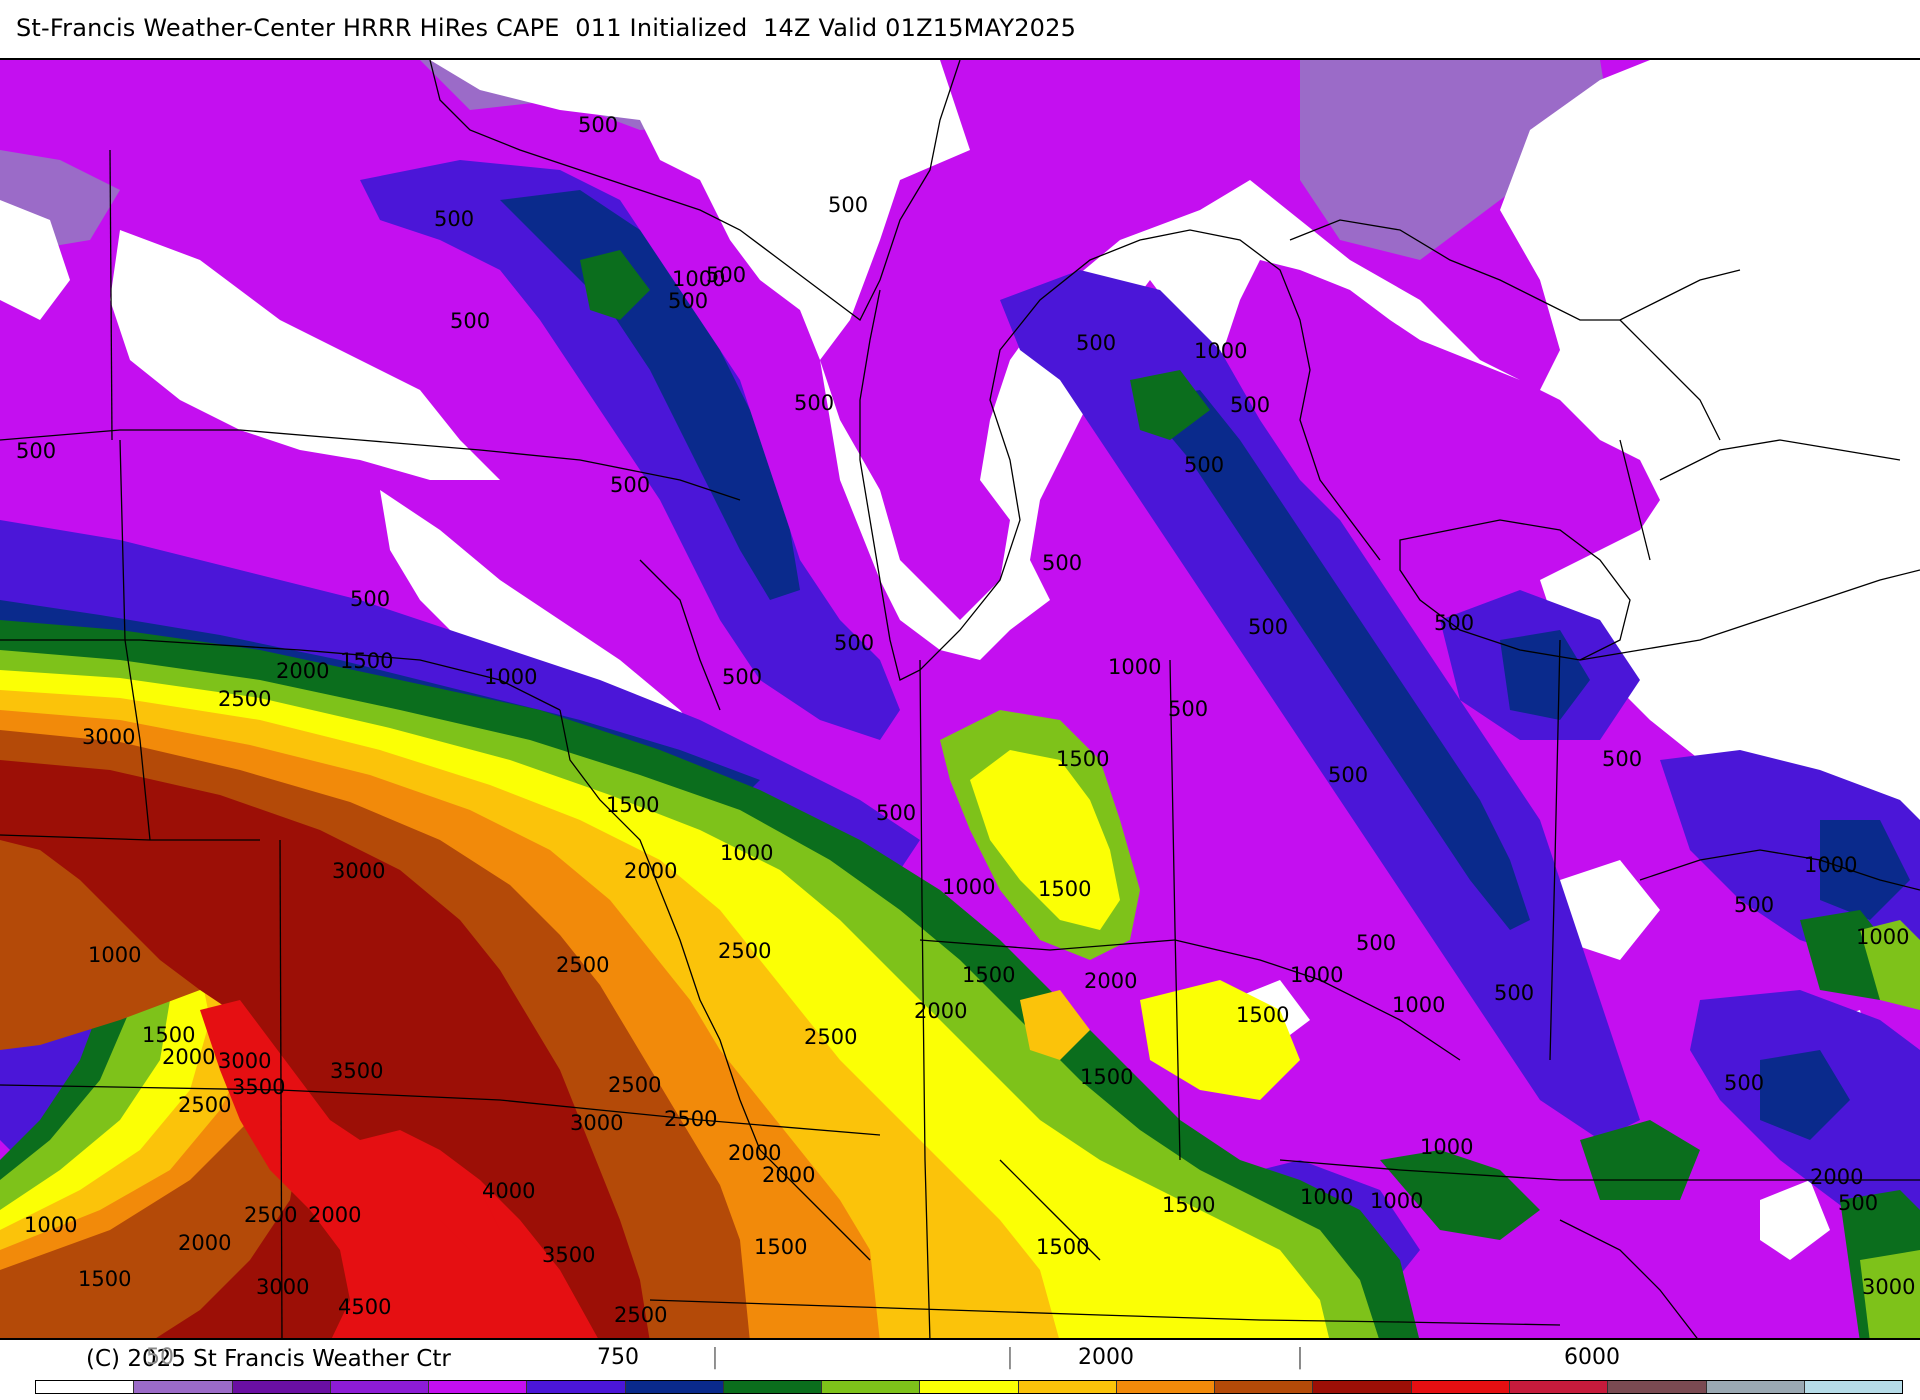  I want to click on colorbar, so click(969, 1387).